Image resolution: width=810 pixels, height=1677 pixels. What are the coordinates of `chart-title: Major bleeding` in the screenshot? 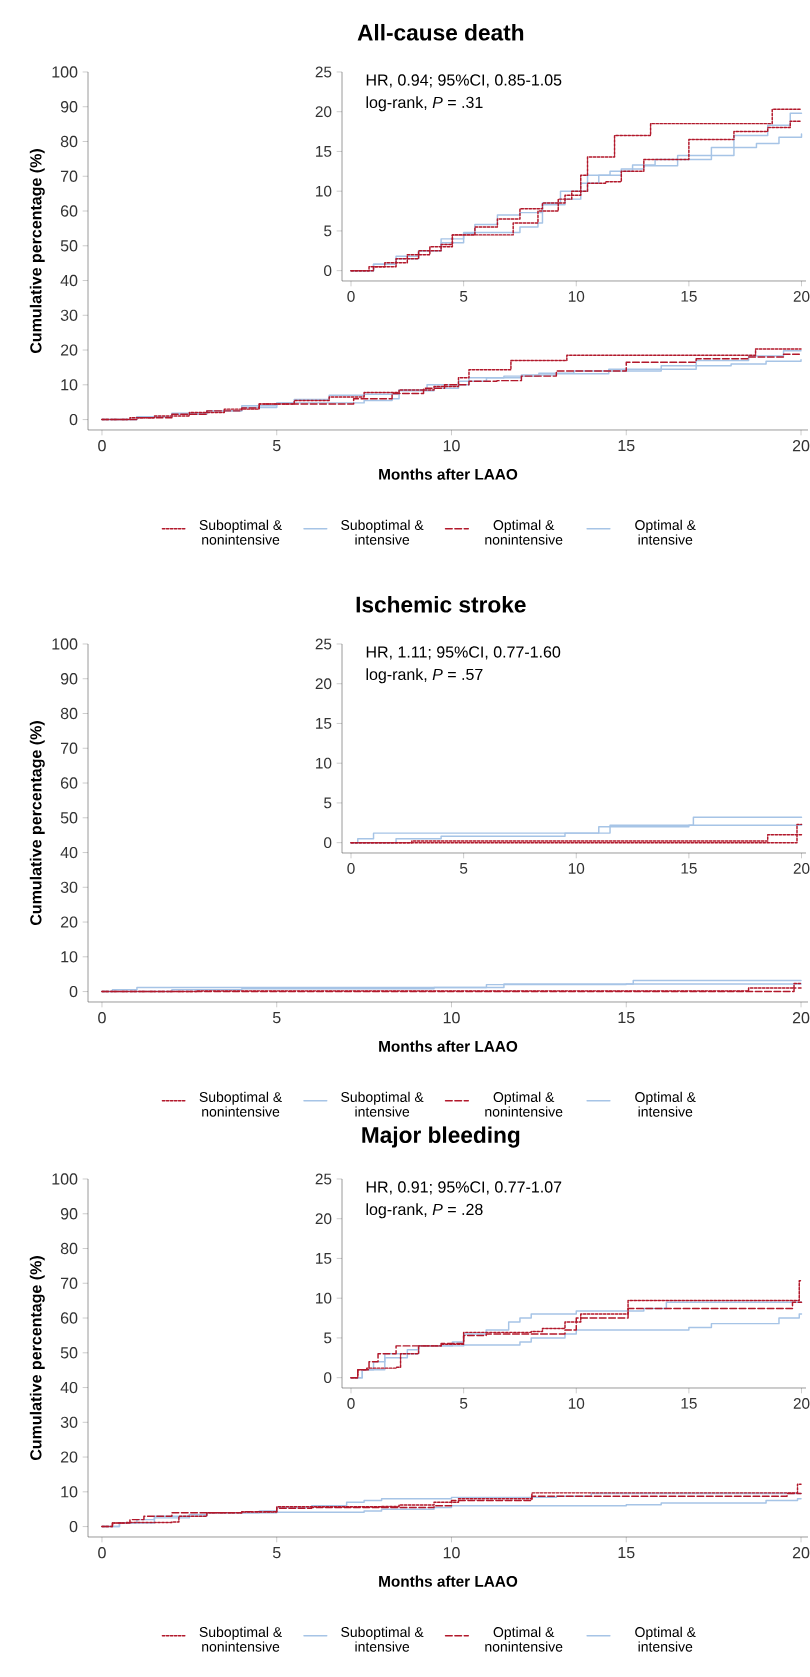 It's located at (441, 1137).